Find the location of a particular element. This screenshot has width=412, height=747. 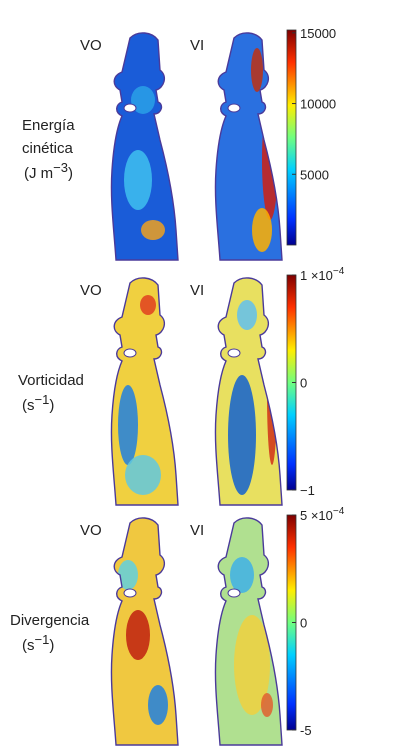

tick-text: 10000 is located at coordinates (318, 104).